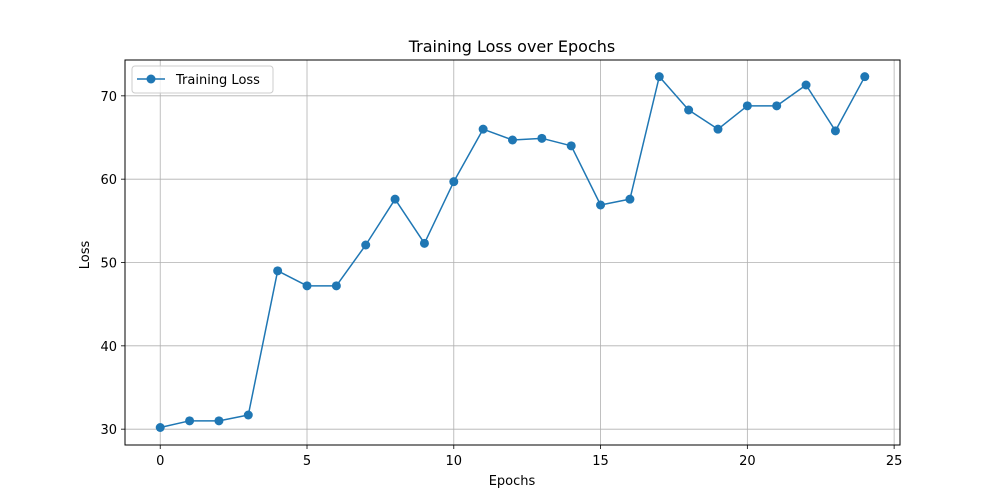  What do you see at coordinates (108, 347) in the screenshot?
I see `y-tick-label: 40` at bounding box center [108, 347].